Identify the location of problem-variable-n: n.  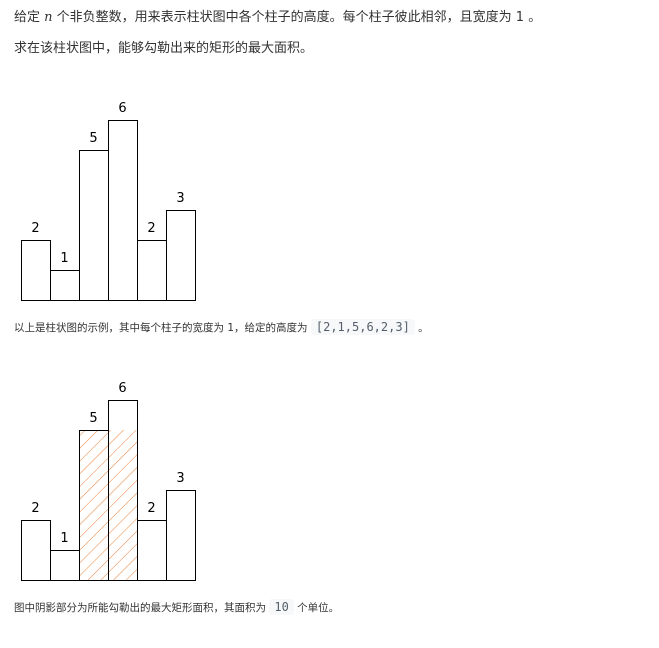
(48, 17).